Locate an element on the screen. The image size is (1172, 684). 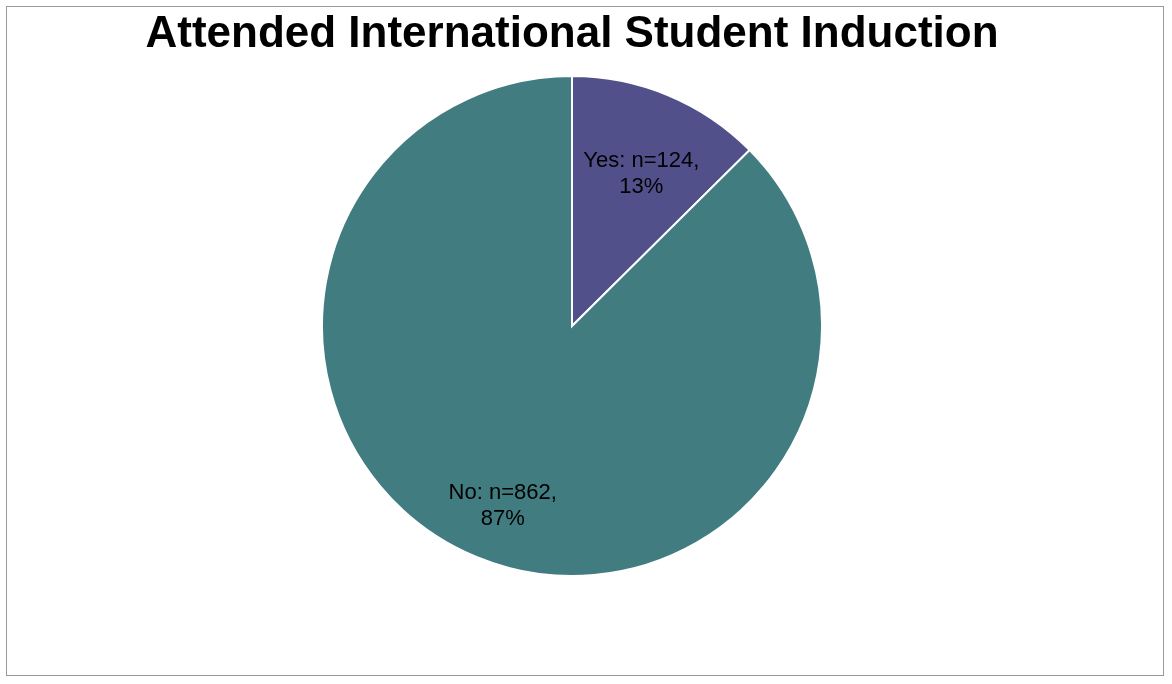
slice-label: No: n=862, 87% is located at coordinates (502, 505).